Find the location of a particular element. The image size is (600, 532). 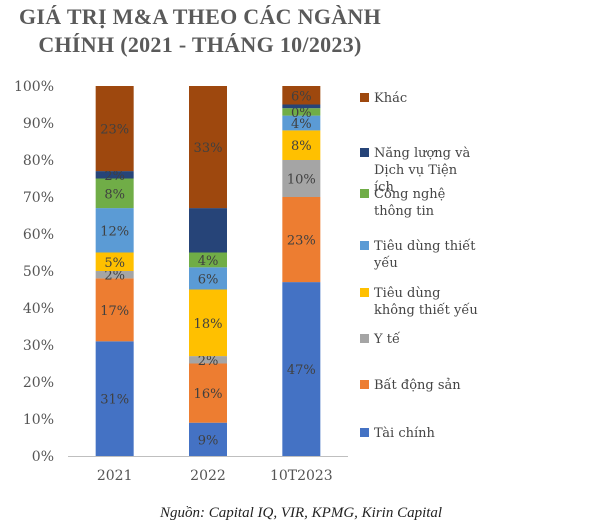

y-tick-label: 0% is located at coordinates (43, 457).